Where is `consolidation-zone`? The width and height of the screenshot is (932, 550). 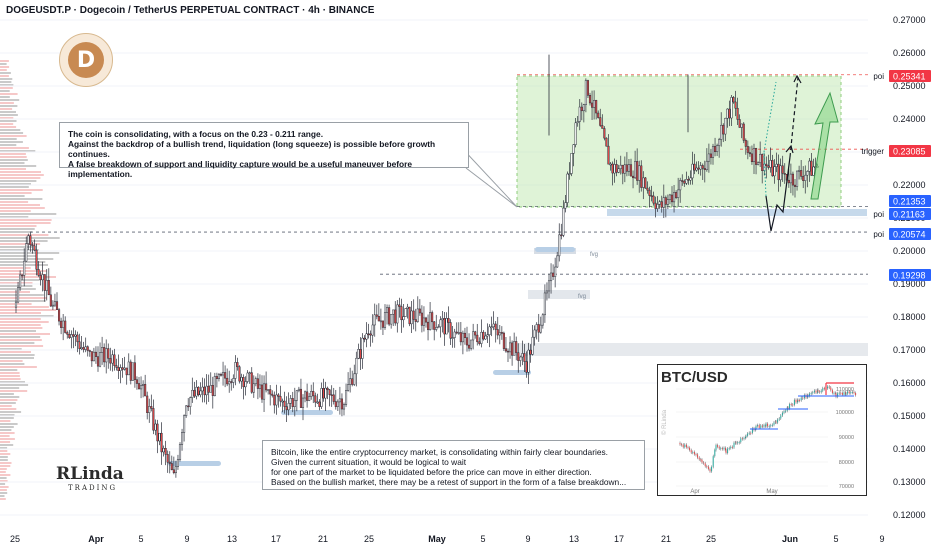
consolidation-zone is located at coordinates (679, 141).